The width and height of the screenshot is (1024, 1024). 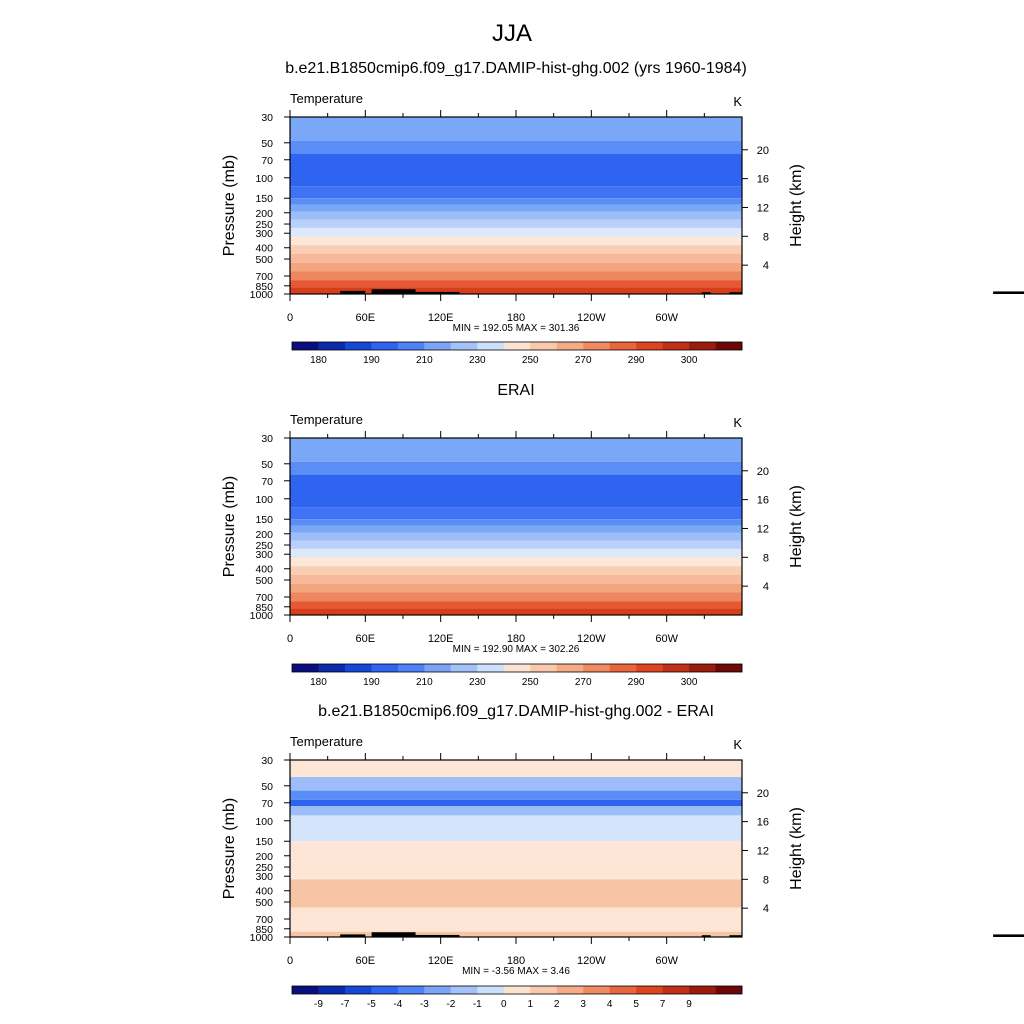 What do you see at coordinates (583, 360) in the screenshot?
I see `colorbar-label: 270` at bounding box center [583, 360].